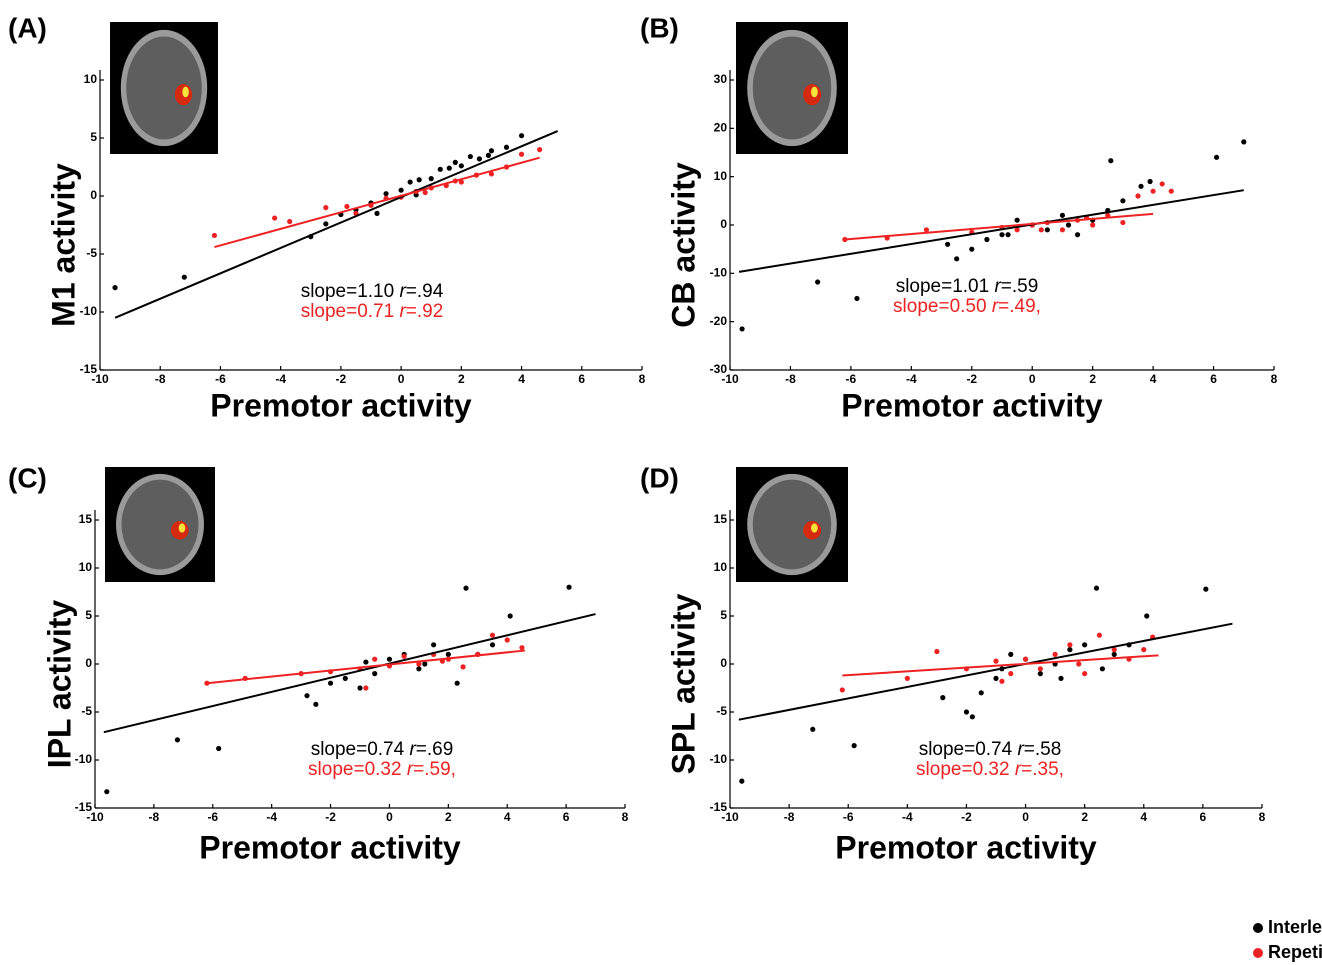 Image resolution: width=1322 pixels, height=965 pixels. What do you see at coordinates (63, 245) in the screenshot?
I see `y-axis-label: M1 activity` at bounding box center [63, 245].